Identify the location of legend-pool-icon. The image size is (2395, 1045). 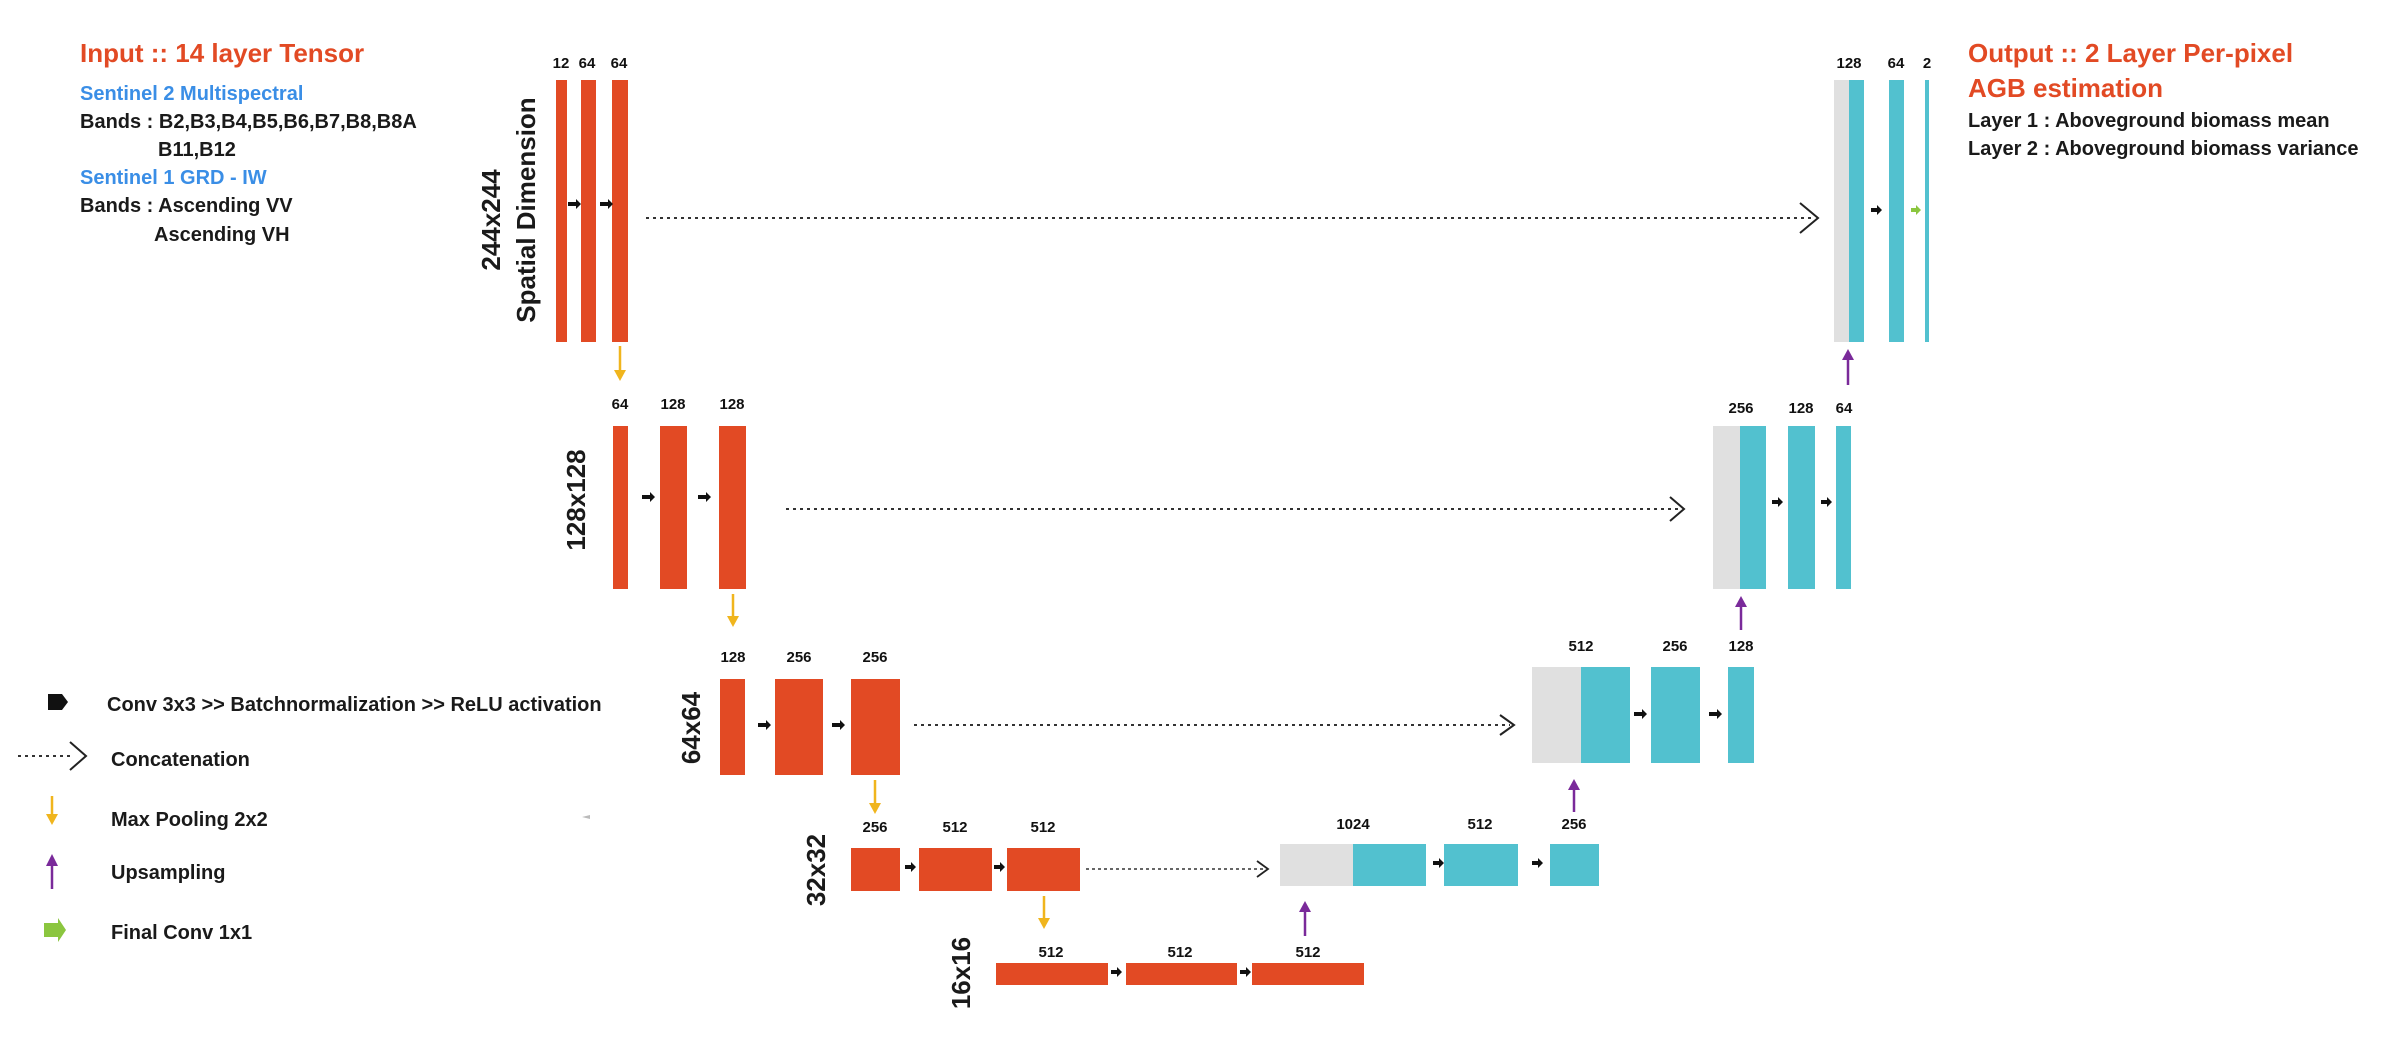
(52, 819).